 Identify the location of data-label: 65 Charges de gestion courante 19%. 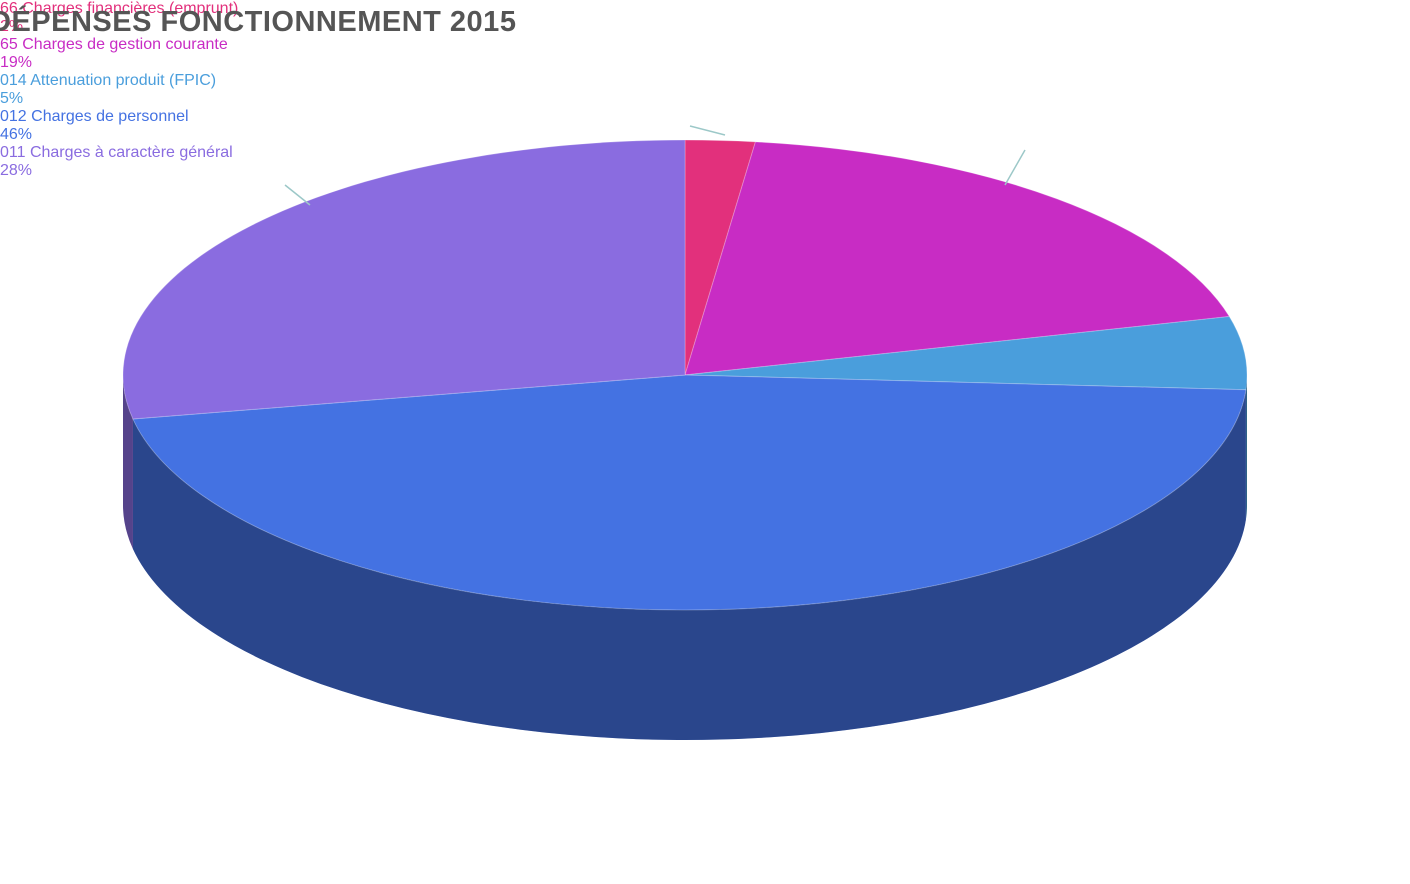
(126, 54).